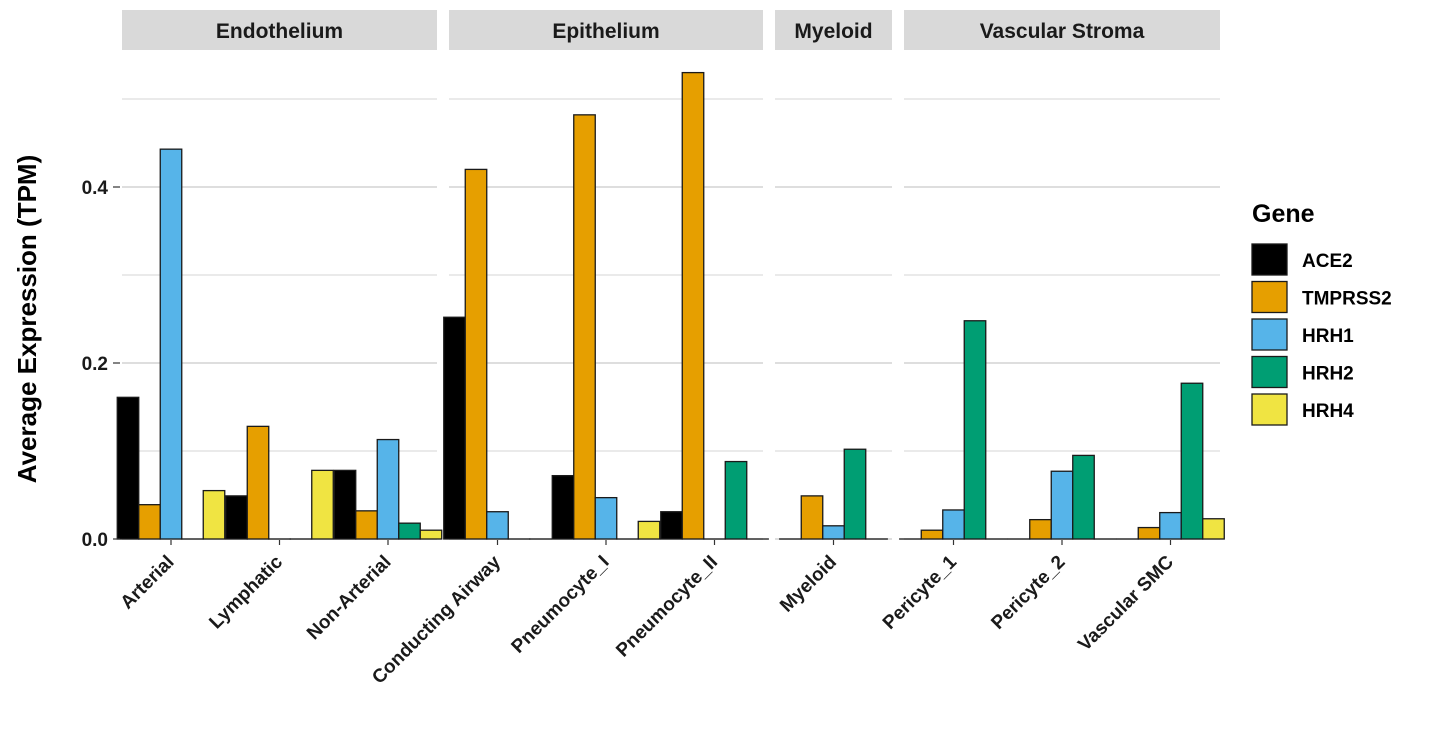  I want to click on x-tick-label: Pneumocyte_I, so click(561, 605).